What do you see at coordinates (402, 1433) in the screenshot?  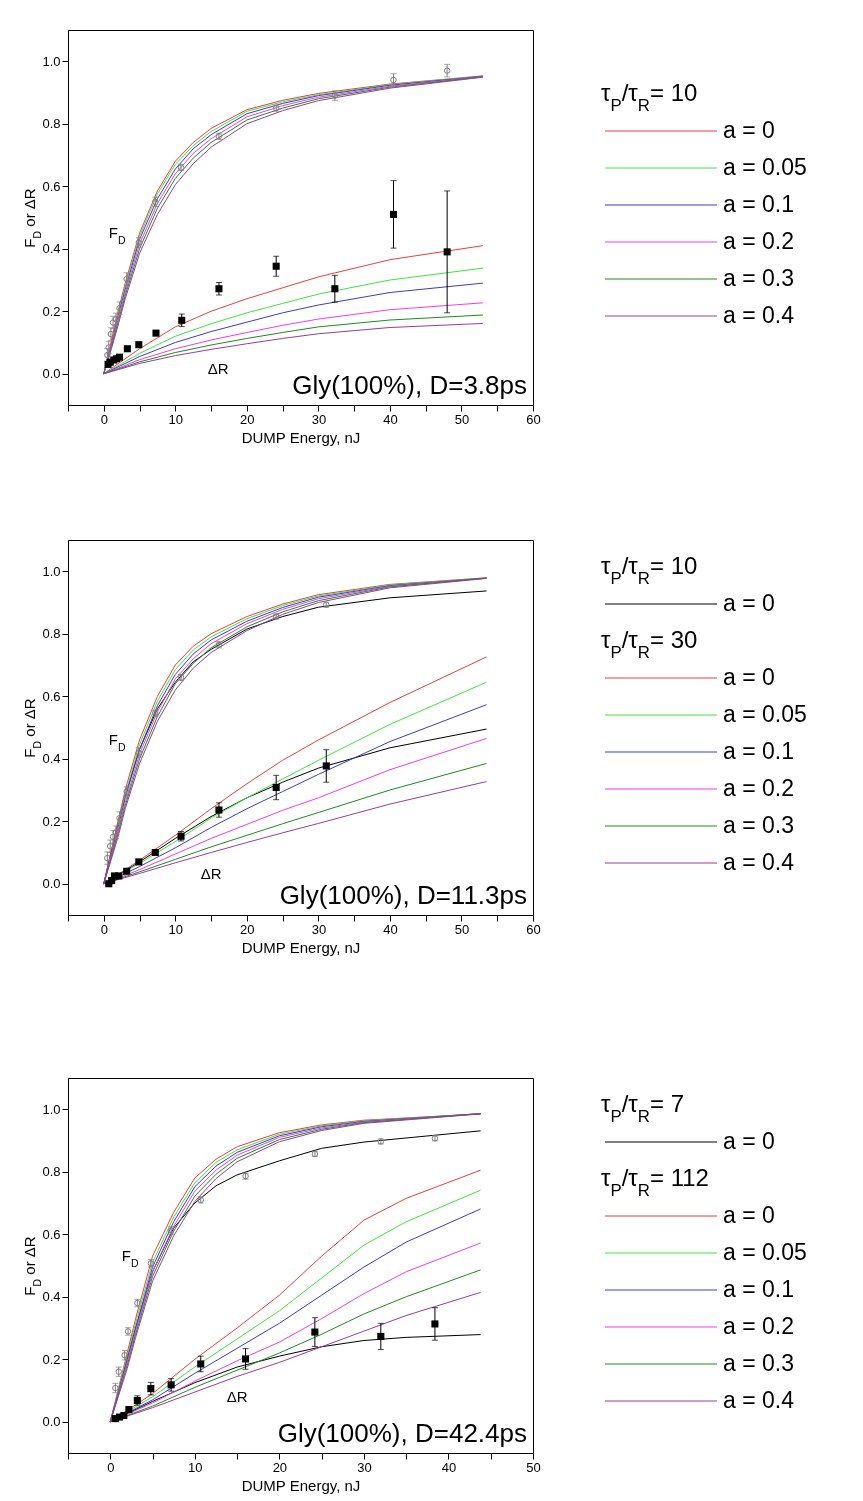 I see `text: Gly(100%), D=42.4ps` at bounding box center [402, 1433].